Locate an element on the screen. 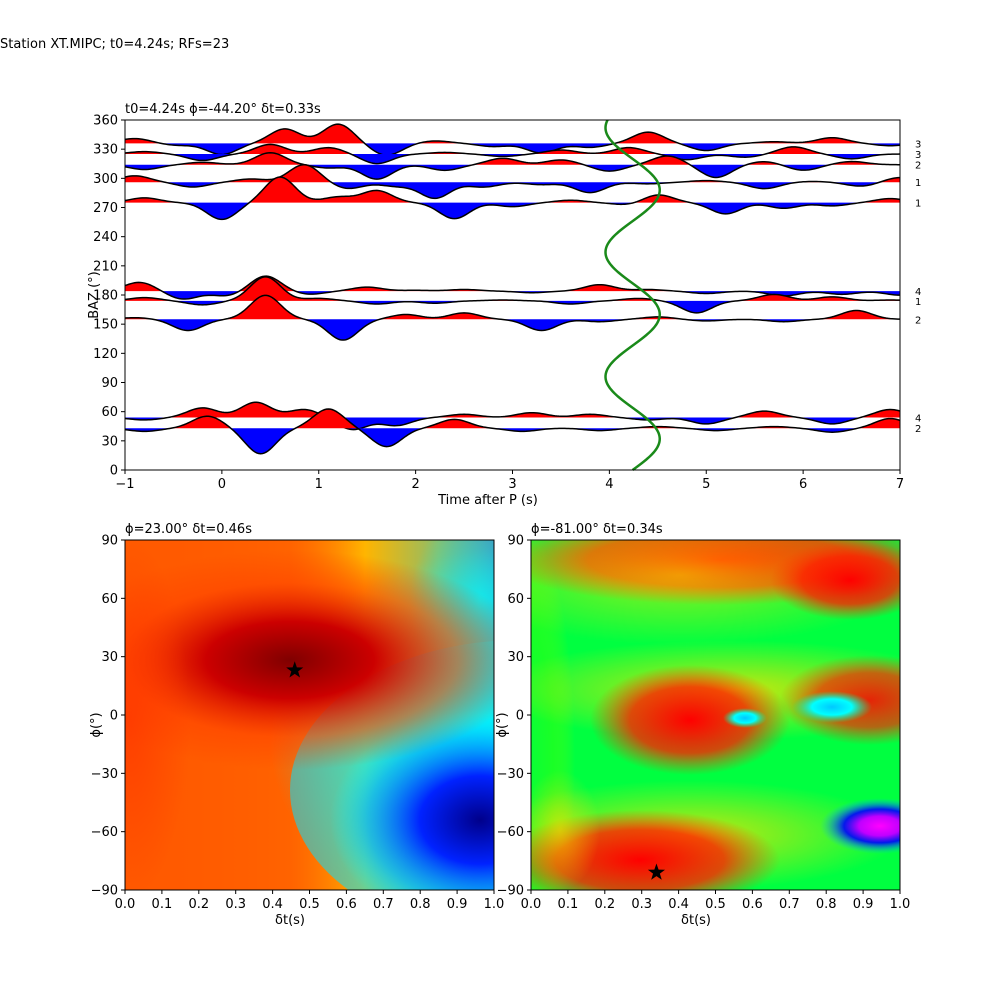  y-tick-label: 270 is located at coordinates (105, 208).